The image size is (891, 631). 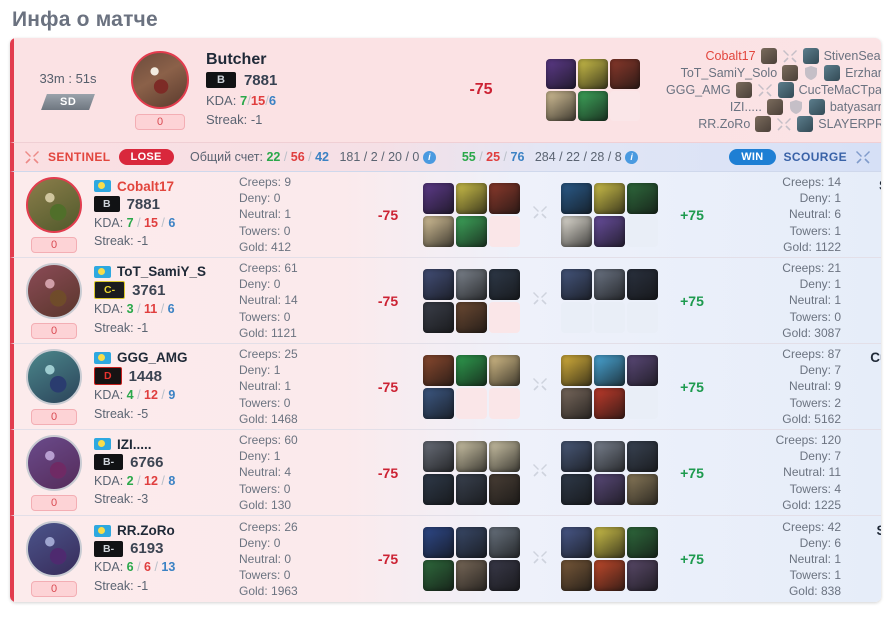 I want to click on matchup-left-player: RR.ZoRo, so click(x=724, y=124).